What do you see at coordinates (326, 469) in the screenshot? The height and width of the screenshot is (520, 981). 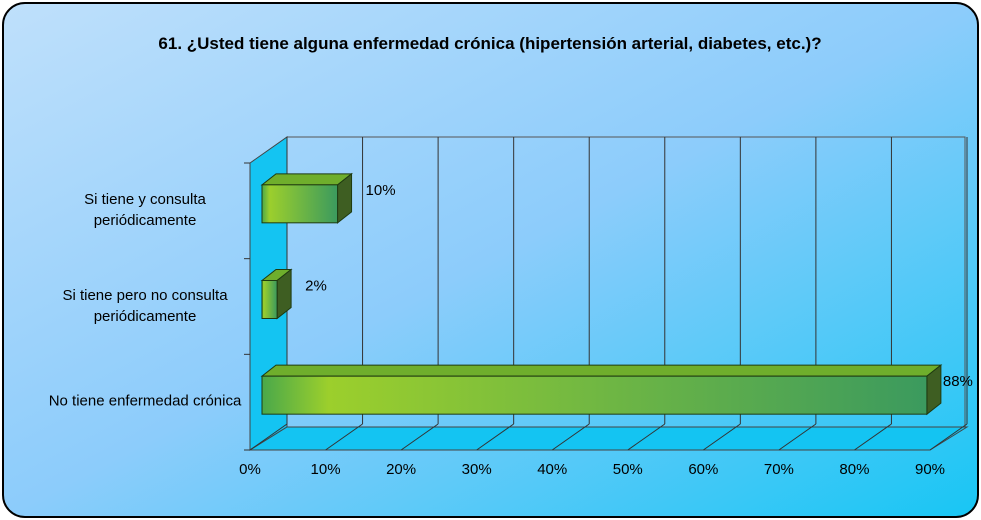 I see `x-tick-label: 10%` at bounding box center [326, 469].